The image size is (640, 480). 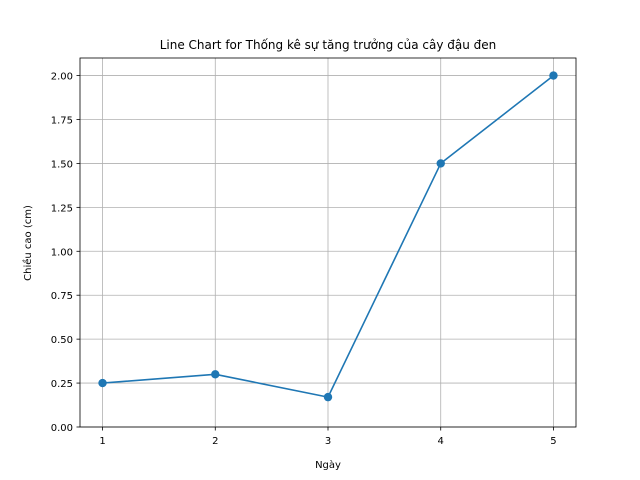 I want to click on y-tick-label: 0.50, so click(x=62, y=340).